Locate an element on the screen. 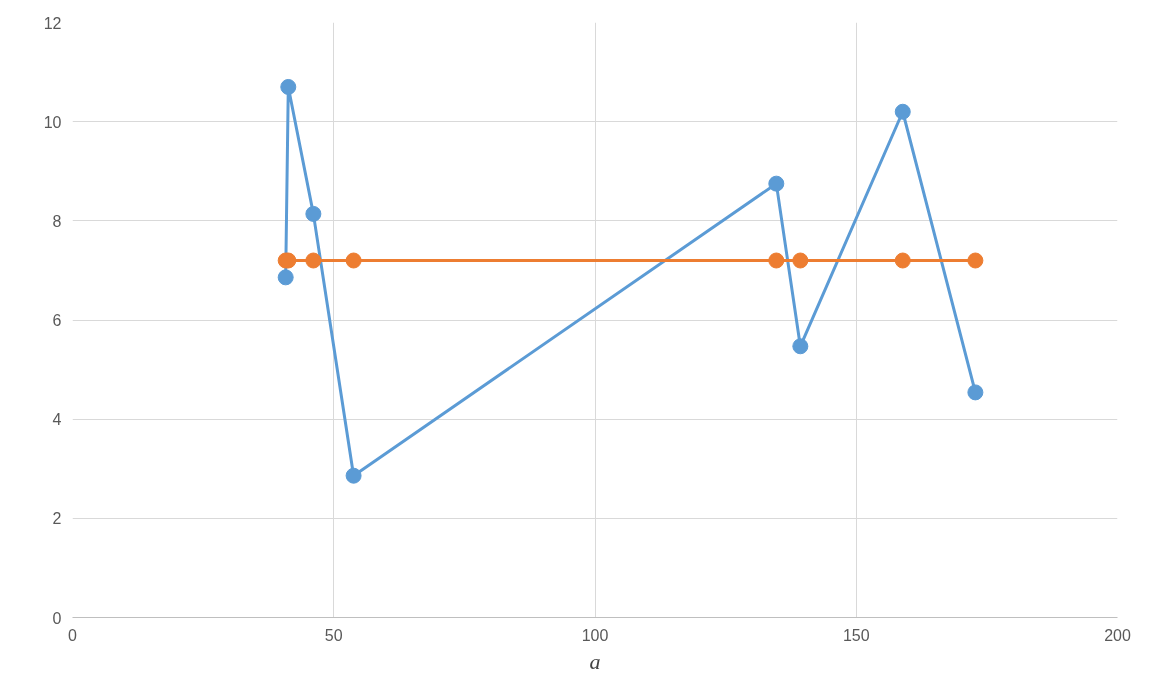 The height and width of the screenshot is (677, 1150). y-tick-label: 6 is located at coordinates (57, 320).